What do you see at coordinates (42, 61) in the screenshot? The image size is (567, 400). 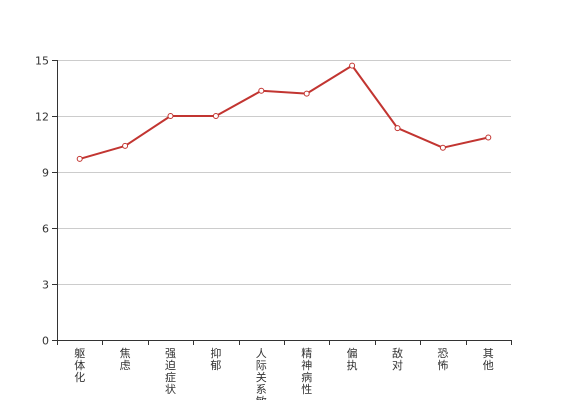 I see `y-tick-label: 15` at bounding box center [42, 61].